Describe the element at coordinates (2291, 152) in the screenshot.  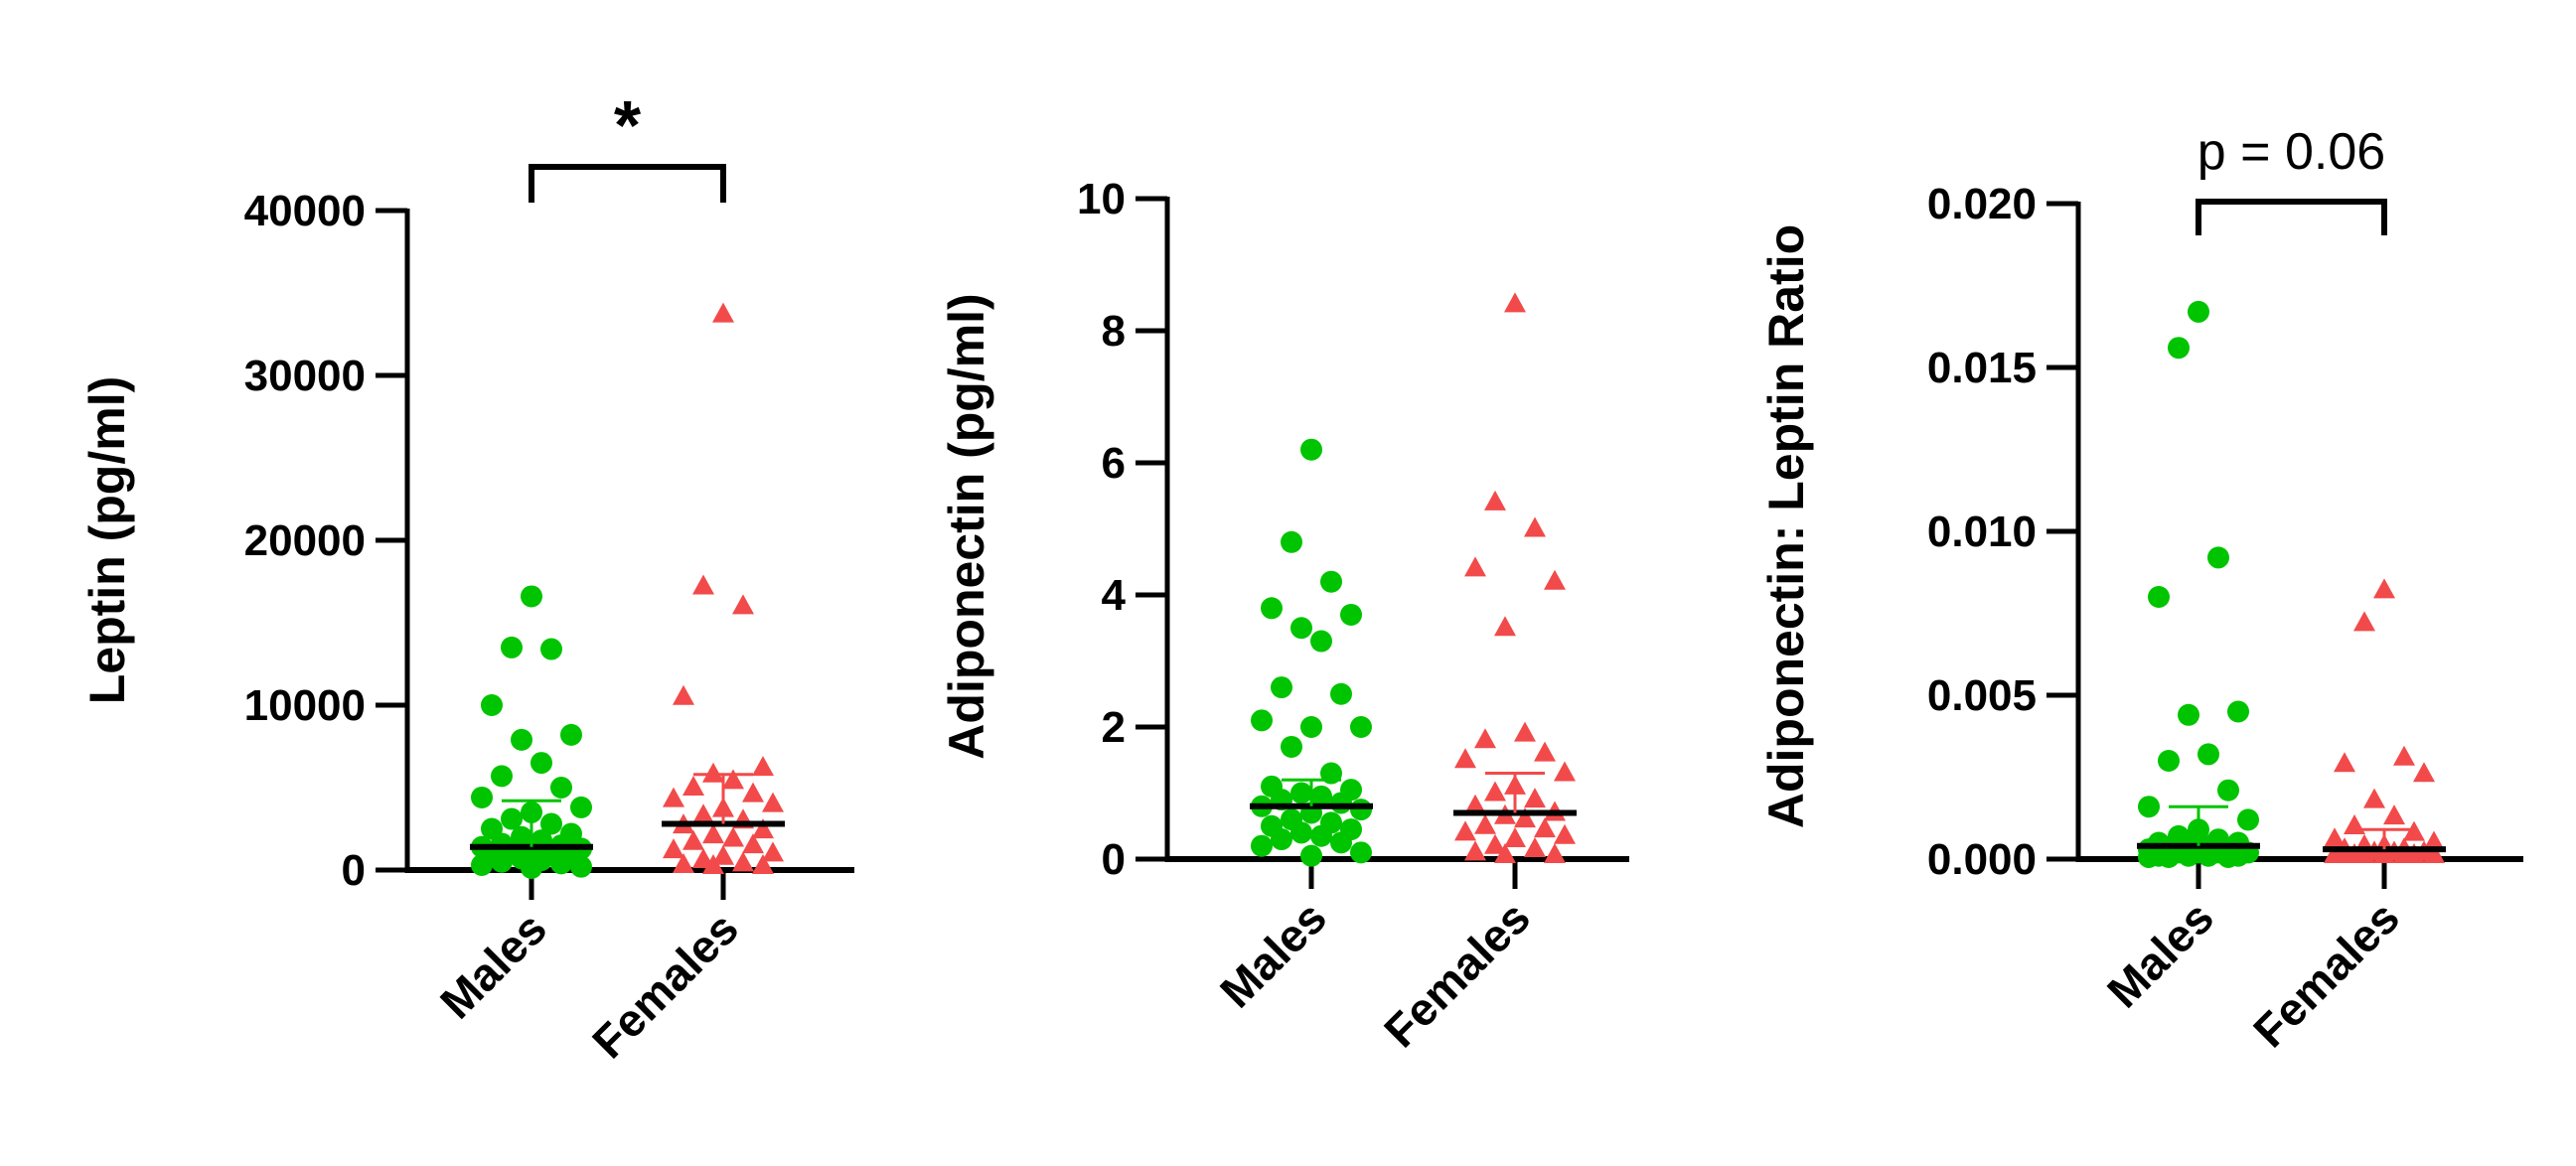
I see `significance-label: p = 0.06` at that location.